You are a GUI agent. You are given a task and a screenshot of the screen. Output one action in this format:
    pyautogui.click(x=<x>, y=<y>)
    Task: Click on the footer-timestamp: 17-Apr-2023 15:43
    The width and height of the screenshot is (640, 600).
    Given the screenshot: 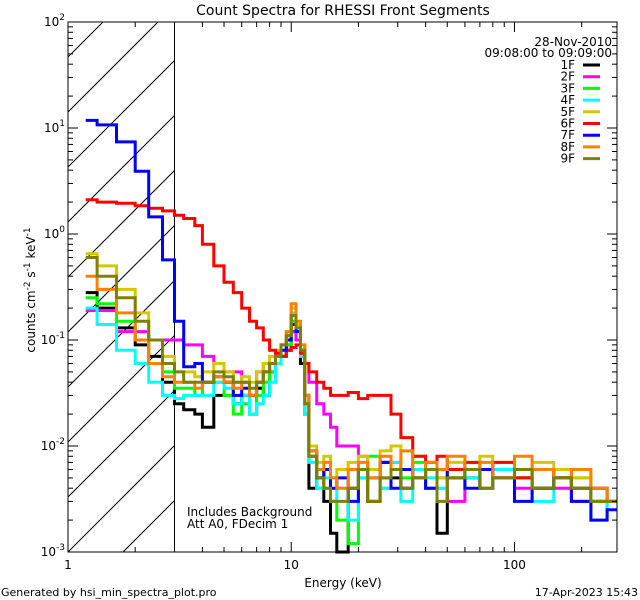 What is the action you would take?
    pyautogui.click(x=586, y=592)
    